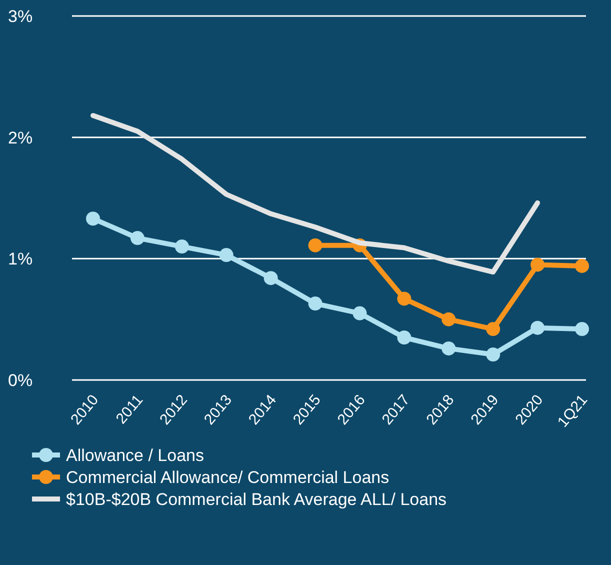 The height and width of the screenshot is (565, 611). Describe the element at coordinates (20, 380) in the screenshot. I see `y-tick-label: 0%` at that location.